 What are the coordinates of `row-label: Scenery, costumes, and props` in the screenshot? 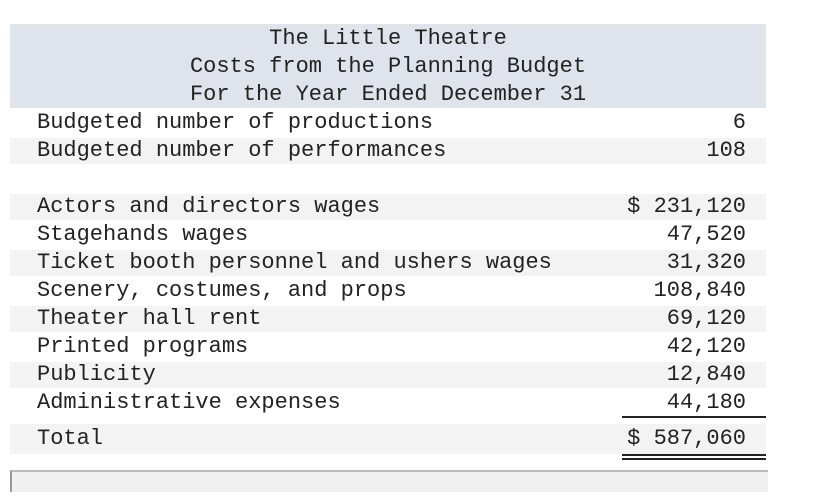 It's located at (222, 290).